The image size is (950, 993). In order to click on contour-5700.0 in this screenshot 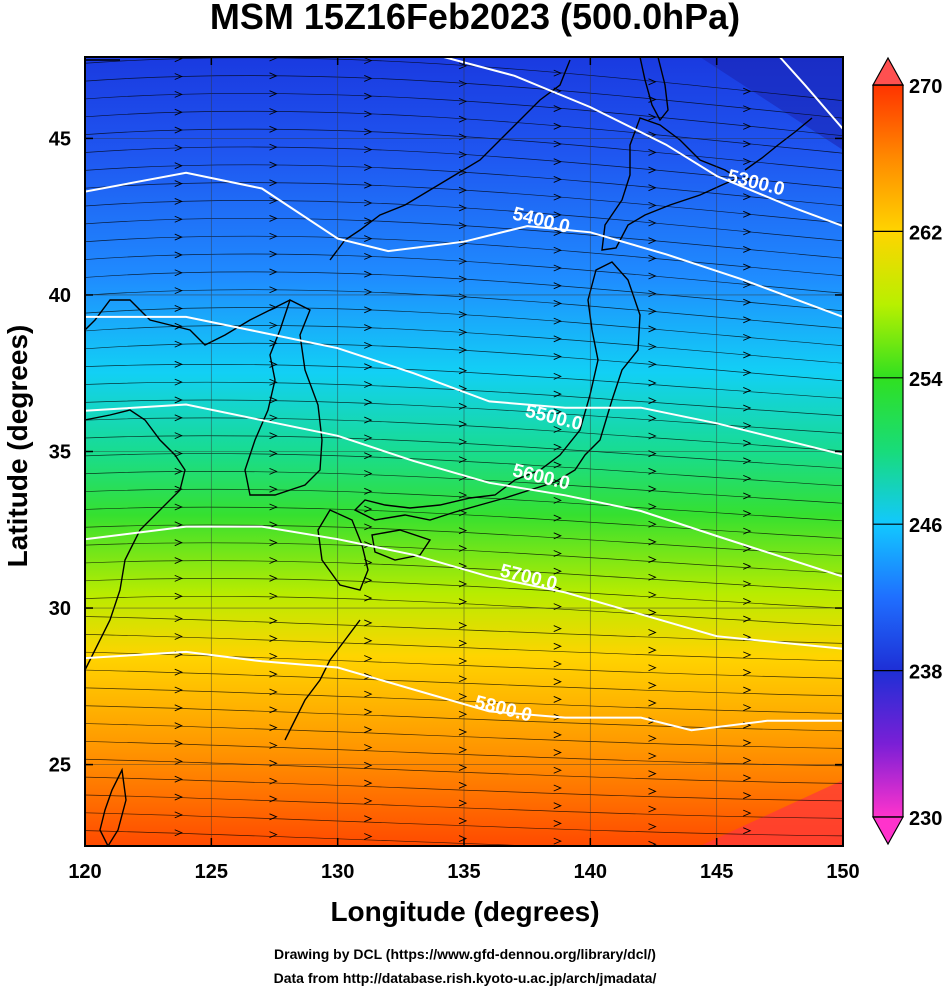, I will do `click(464, 587)`.